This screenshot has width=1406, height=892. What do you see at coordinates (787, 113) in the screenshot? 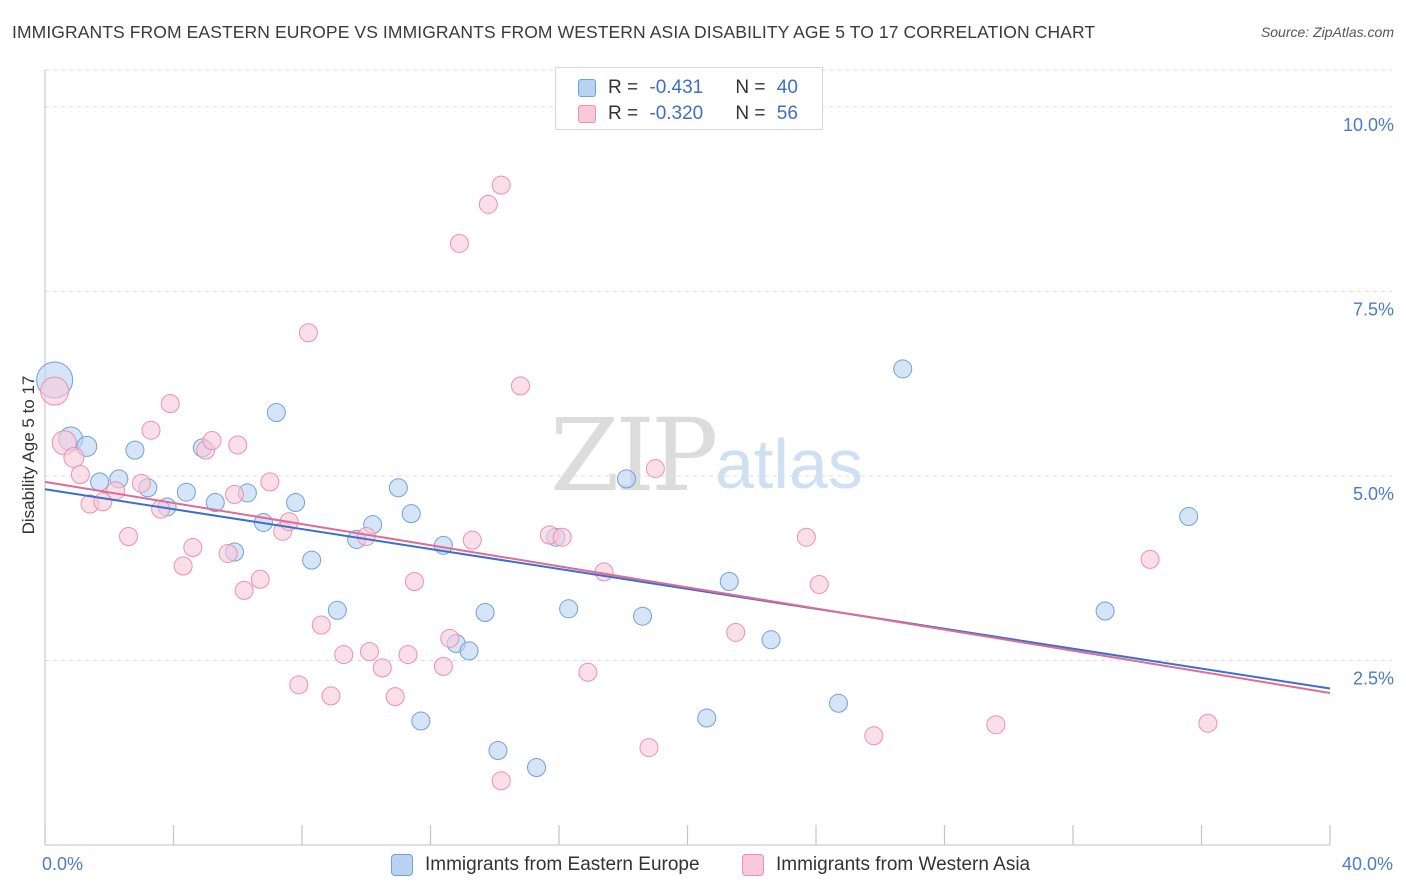
I see `legend-n-value: 56` at bounding box center [787, 113].